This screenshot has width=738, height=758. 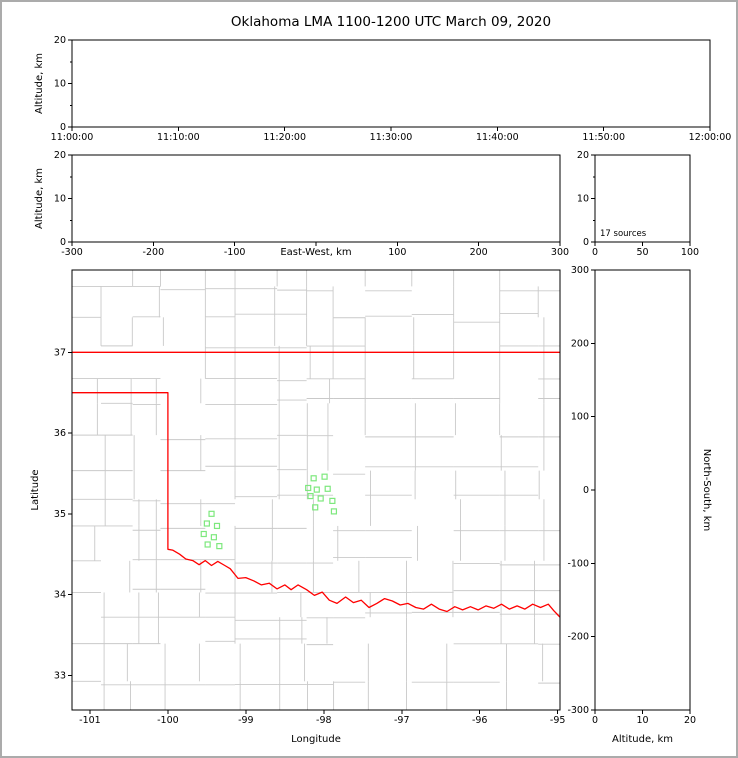 I want to click on north-south-height-panel, so click(x=642, y=490).